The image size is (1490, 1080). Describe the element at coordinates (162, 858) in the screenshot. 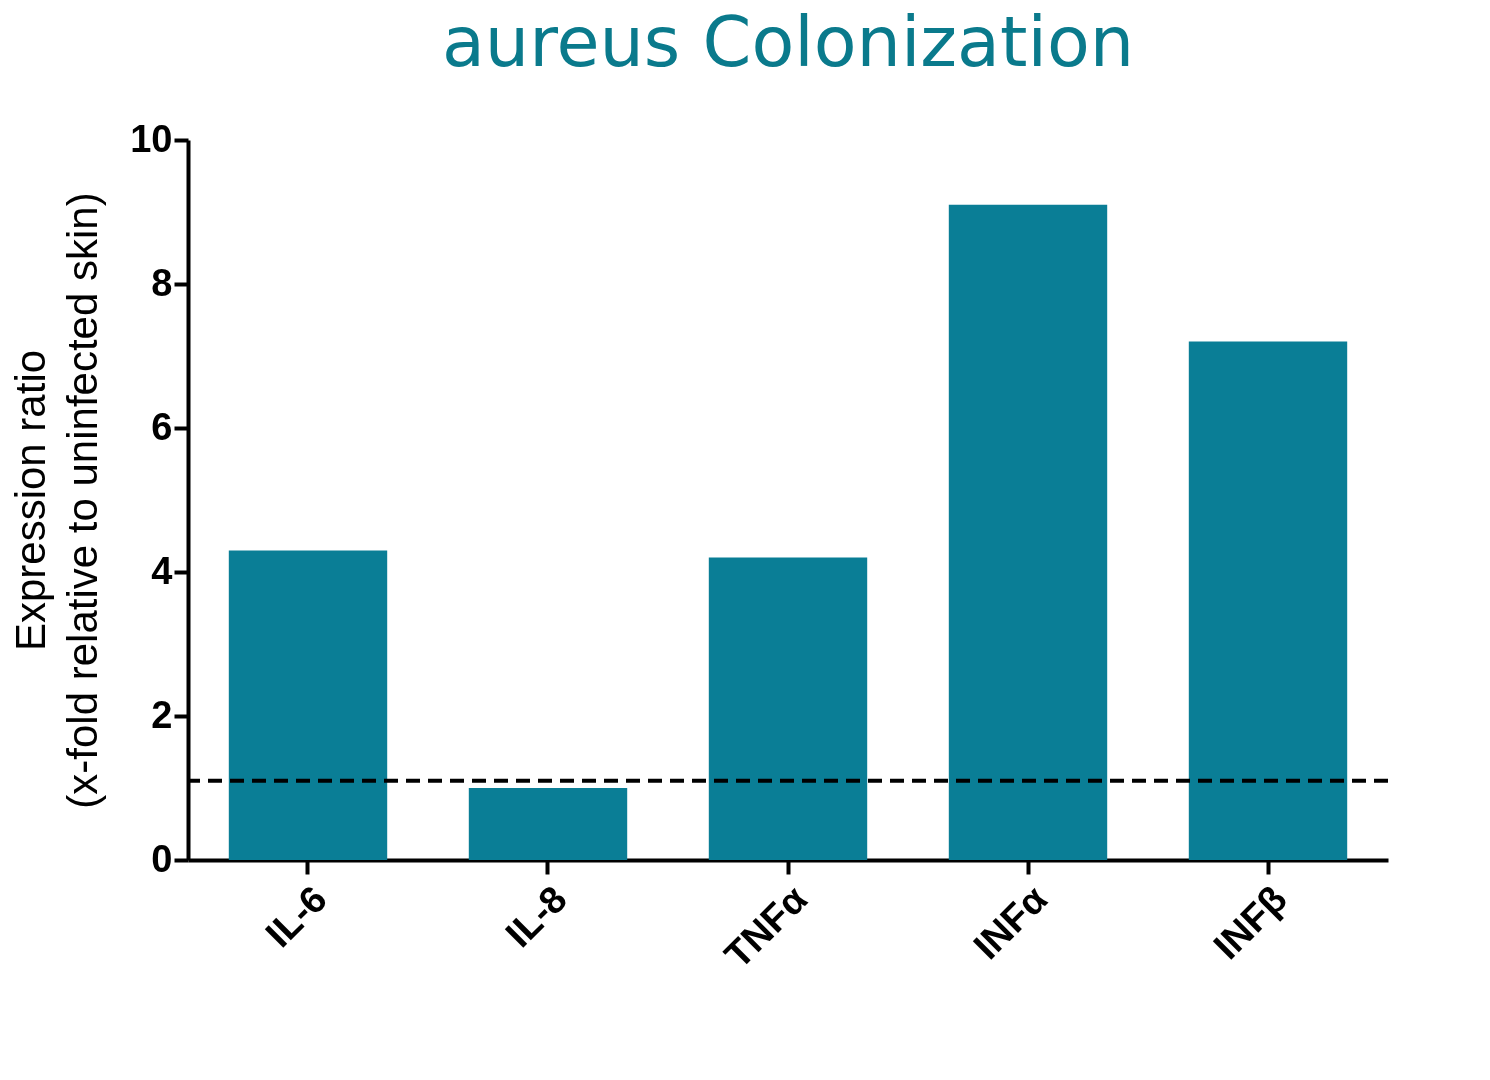

I see `y-tick-label: 0` at that location.